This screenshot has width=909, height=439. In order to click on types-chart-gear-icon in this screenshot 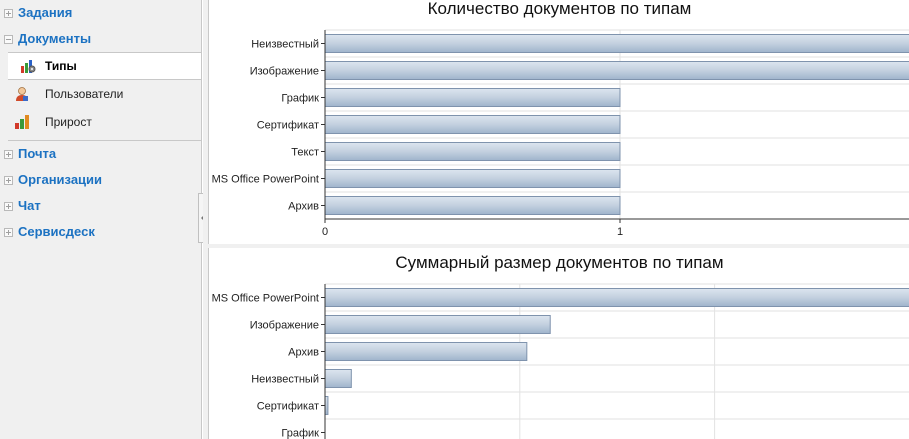, I will do `click(28, 66)`.